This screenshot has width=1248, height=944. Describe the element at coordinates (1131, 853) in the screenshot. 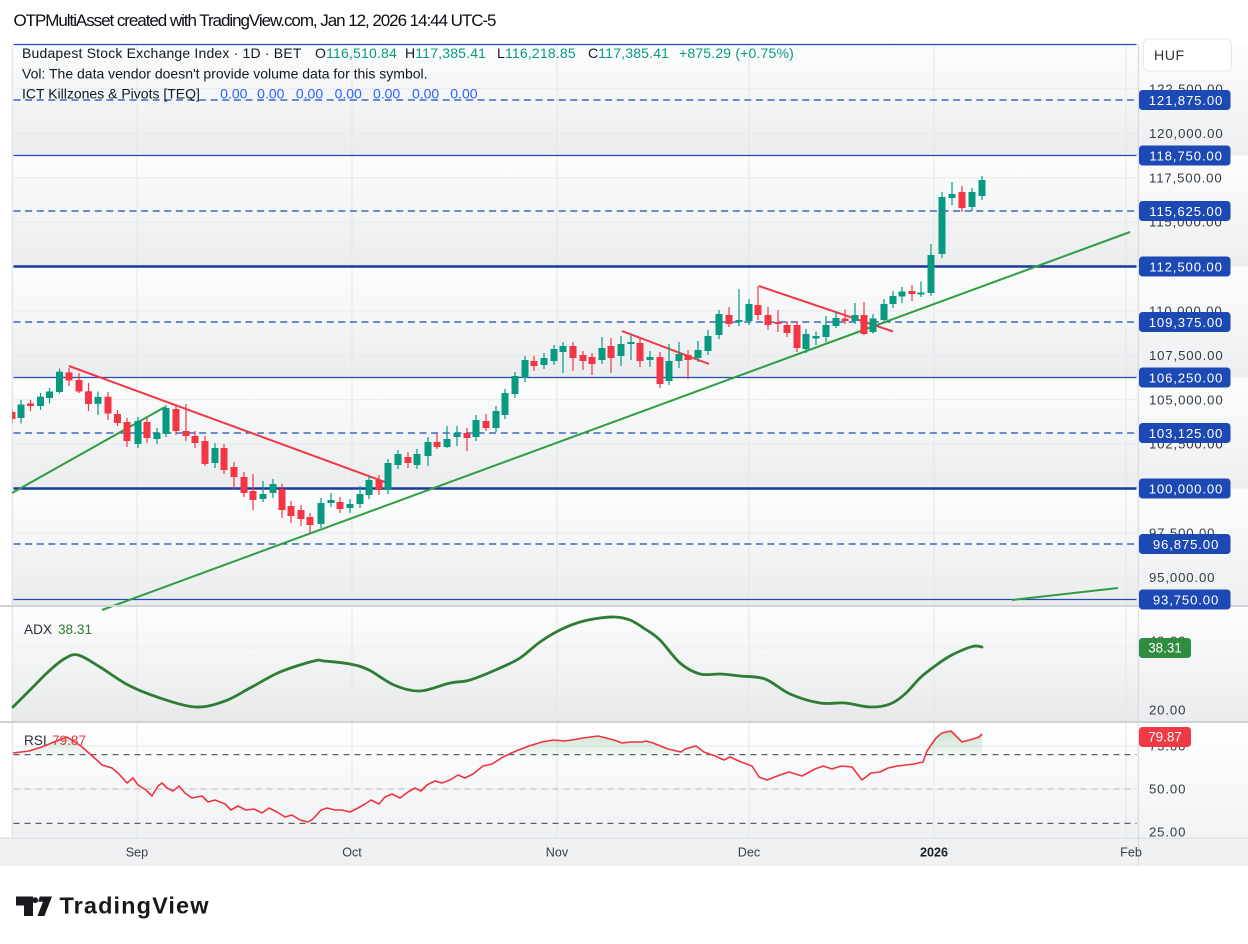

I see `svg-text: Feb` at that location.